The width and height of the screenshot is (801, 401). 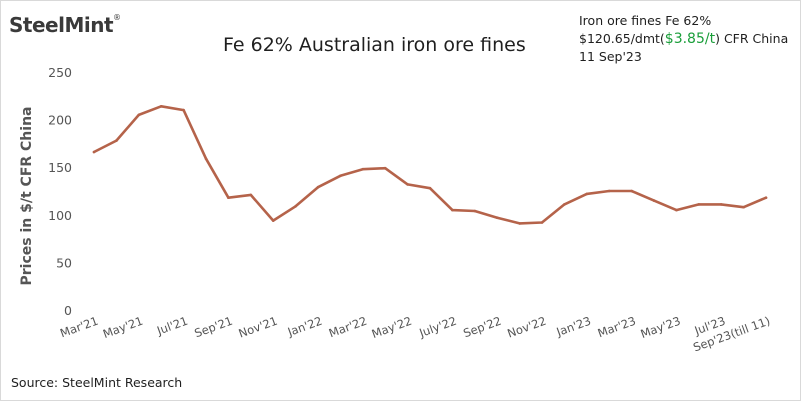 I want to click on x-tick-label: May'22, so click(x=392, y=327).